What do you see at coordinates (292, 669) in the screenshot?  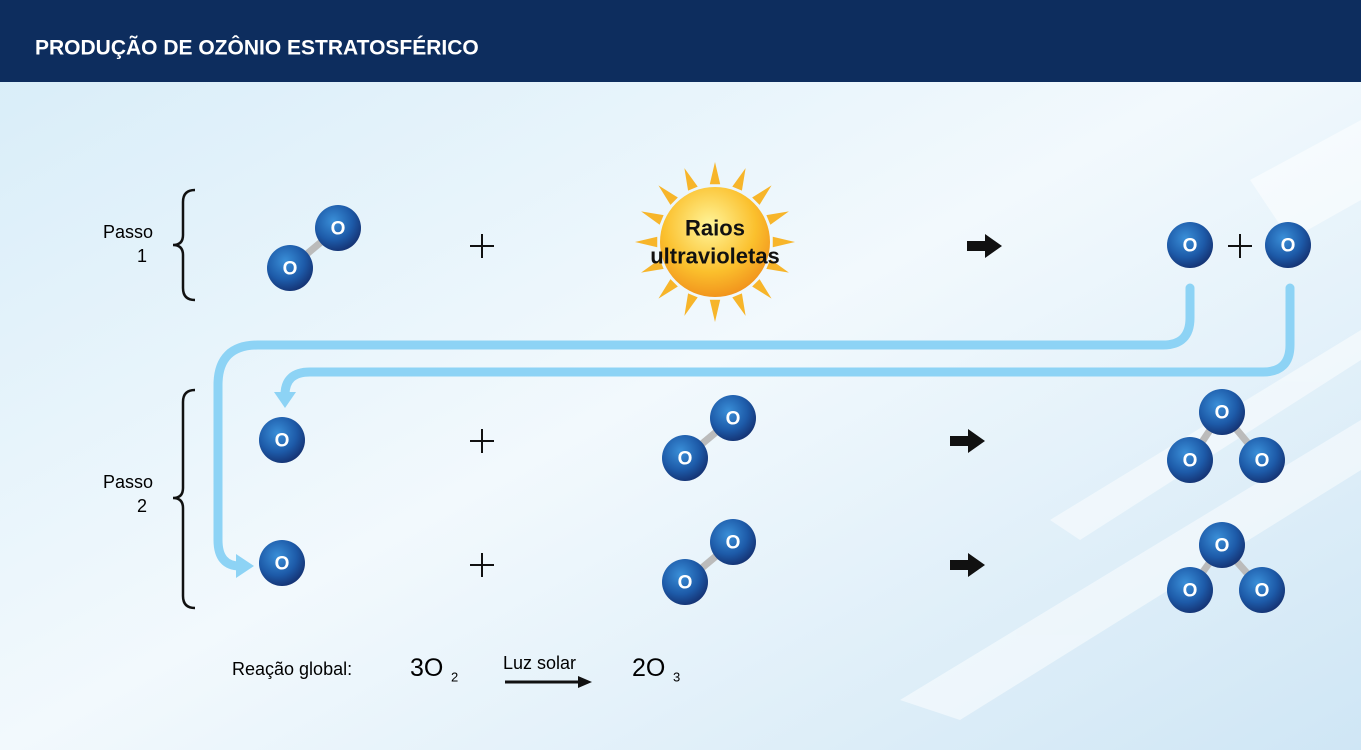 I see `global-label: Reação global:` at bounding box center [292, 669].